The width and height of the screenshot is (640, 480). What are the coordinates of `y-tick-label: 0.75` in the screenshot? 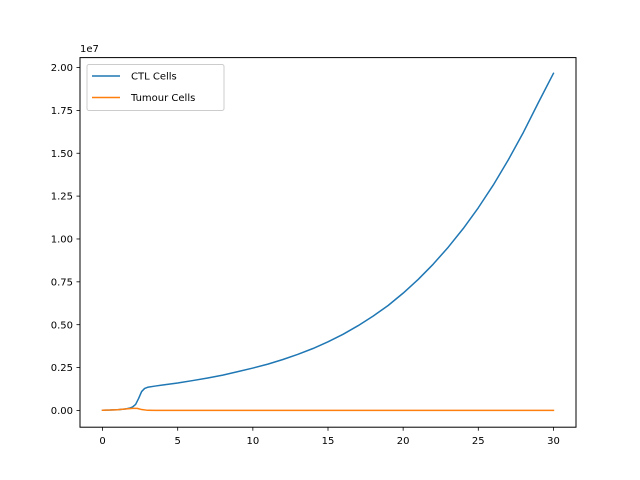 It's located at (62, 282).